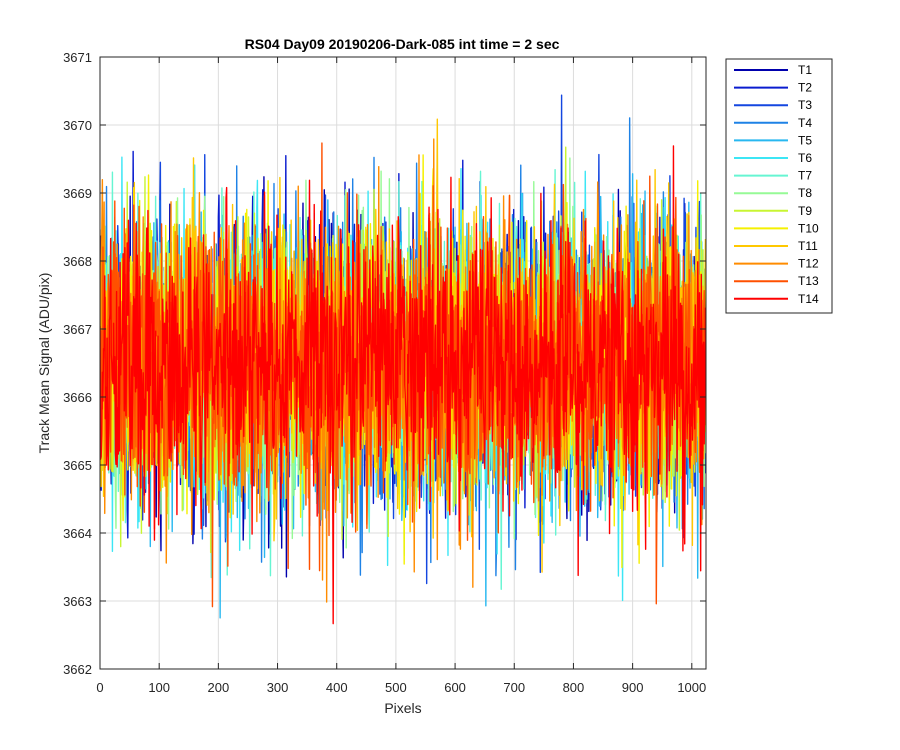  Describe the element at coordinates (44, 363) in the screenshot. I see `y-axis-label: Track Mean Signal (ADU/pix)` at that location.